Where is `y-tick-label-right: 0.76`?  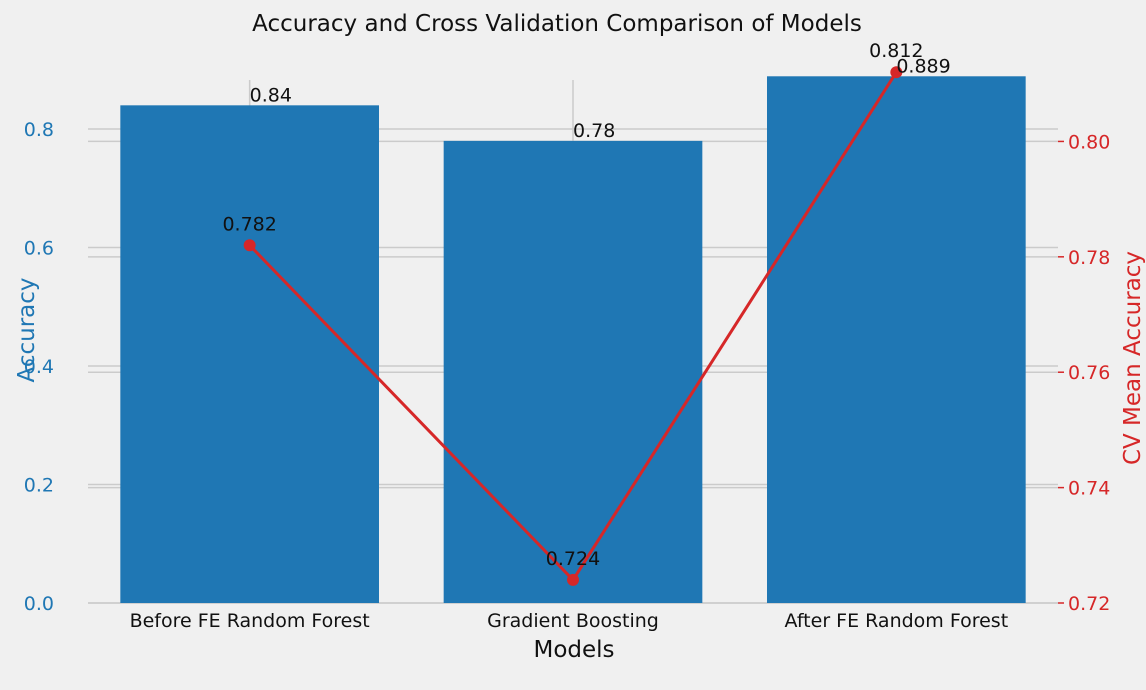
y-tick-label-right: 0.76 is located at coordinates (1089, 373).